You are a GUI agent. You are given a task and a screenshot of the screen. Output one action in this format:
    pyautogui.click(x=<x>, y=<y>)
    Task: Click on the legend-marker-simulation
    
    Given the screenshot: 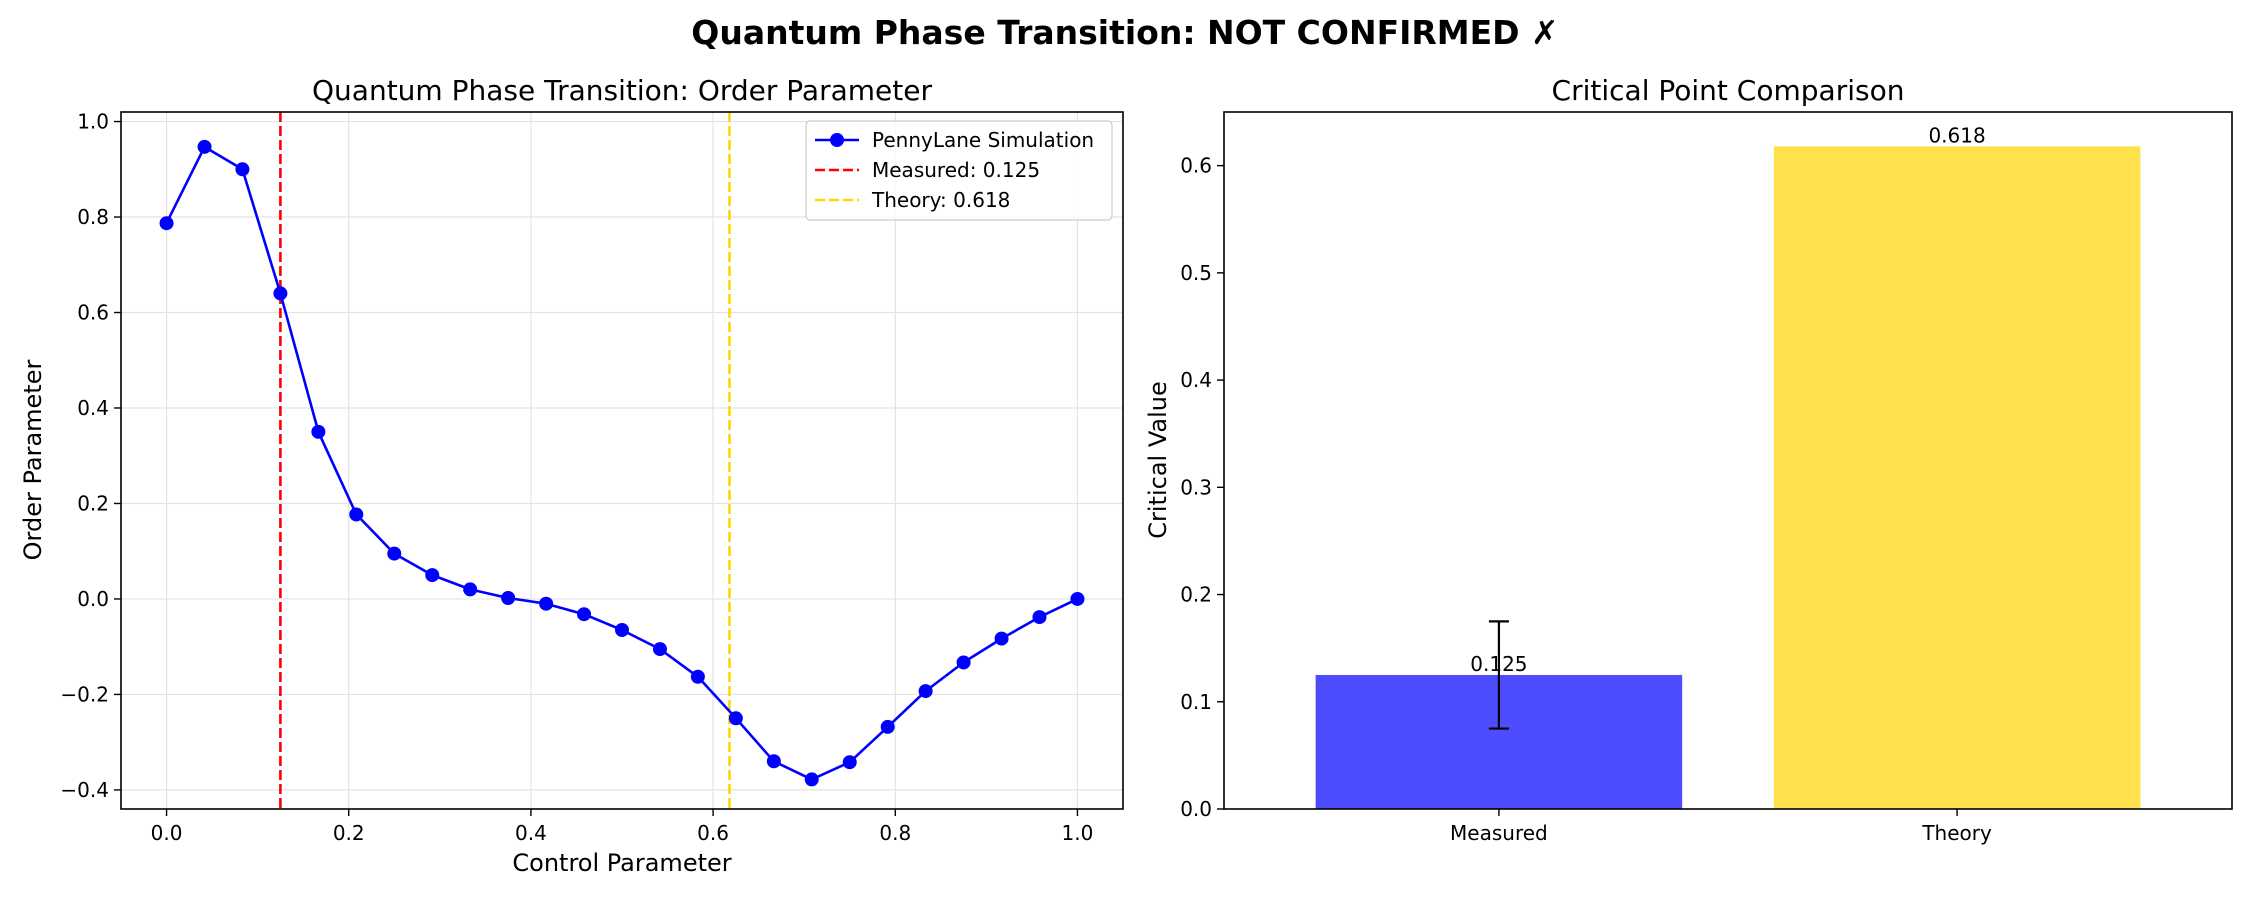 What is the action you would take?
    pyautogui.click(x=837, y=140)
    